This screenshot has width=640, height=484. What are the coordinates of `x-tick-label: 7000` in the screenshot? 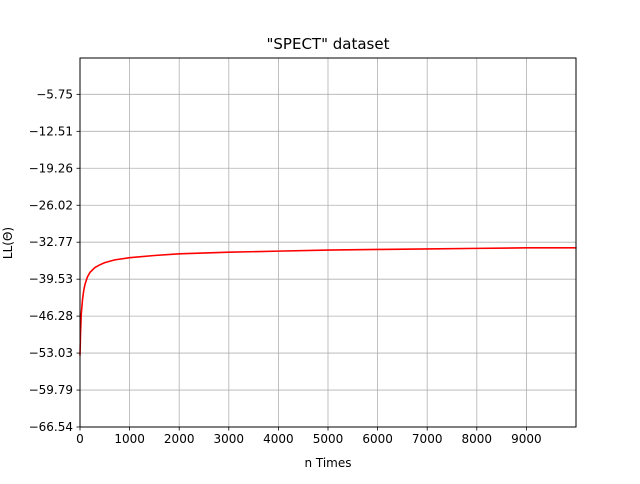 It's located at (427, 439).